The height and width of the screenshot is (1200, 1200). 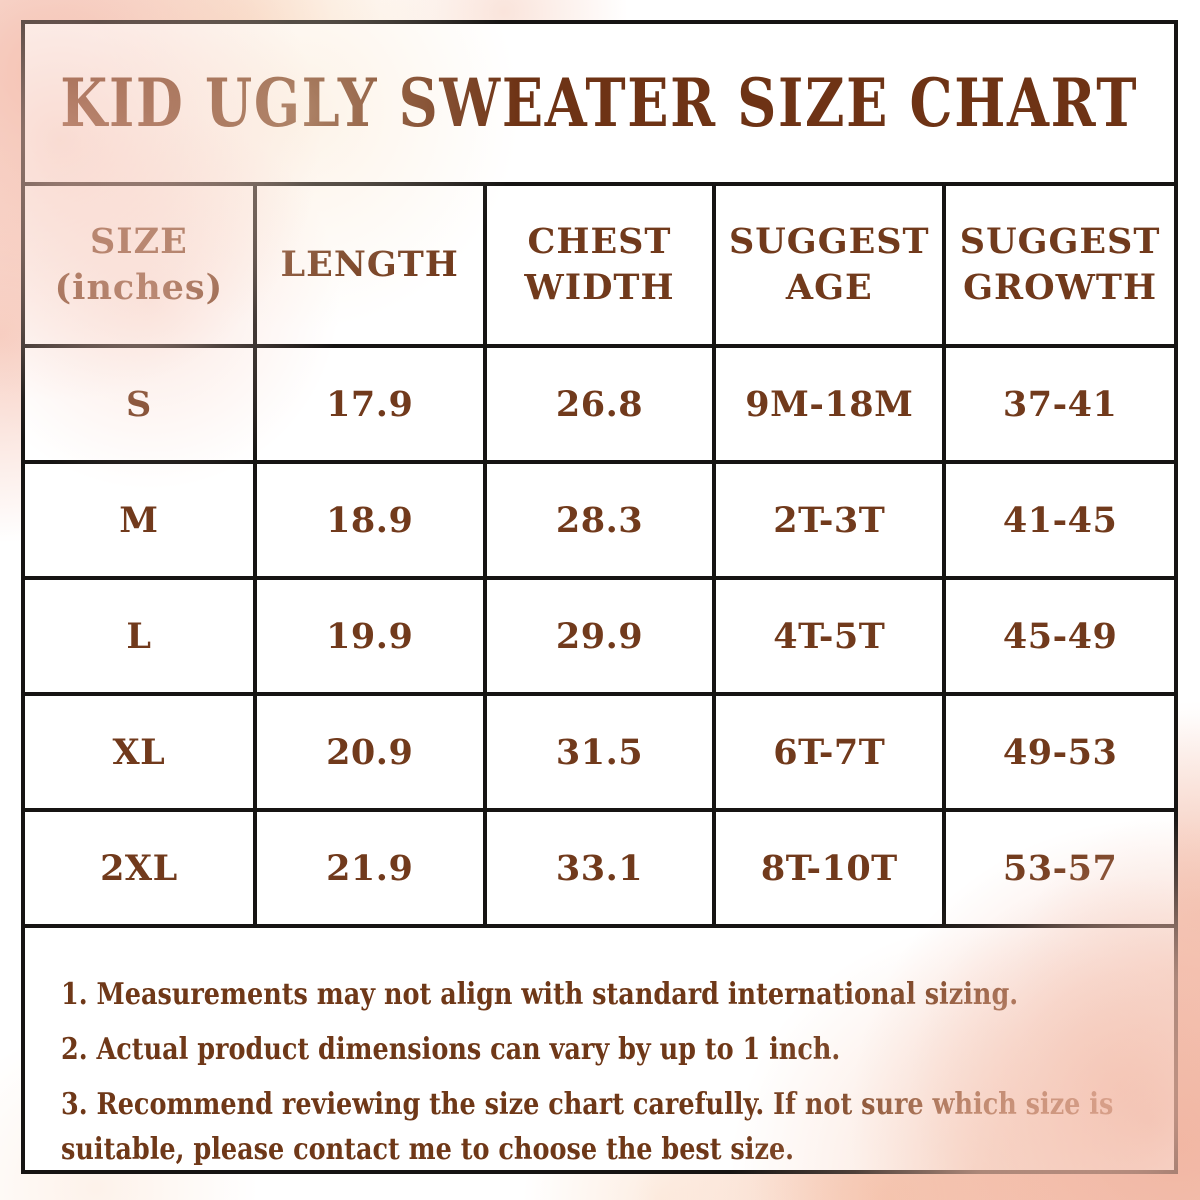 What do you see at coordinates (829, 868) in the screenshot?
I see `cell-suggest-age: 8T-10T` at bounding box center [829, 868].